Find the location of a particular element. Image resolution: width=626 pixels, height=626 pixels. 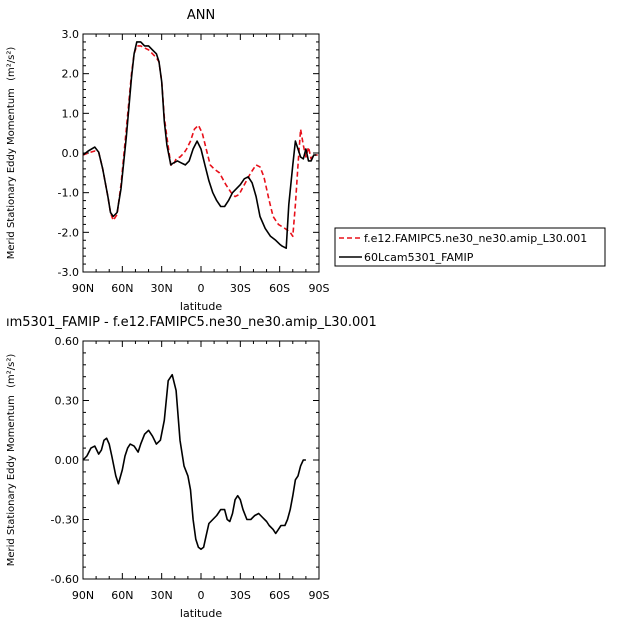

bottom-plot-frame is located at coordinates (201, 460).